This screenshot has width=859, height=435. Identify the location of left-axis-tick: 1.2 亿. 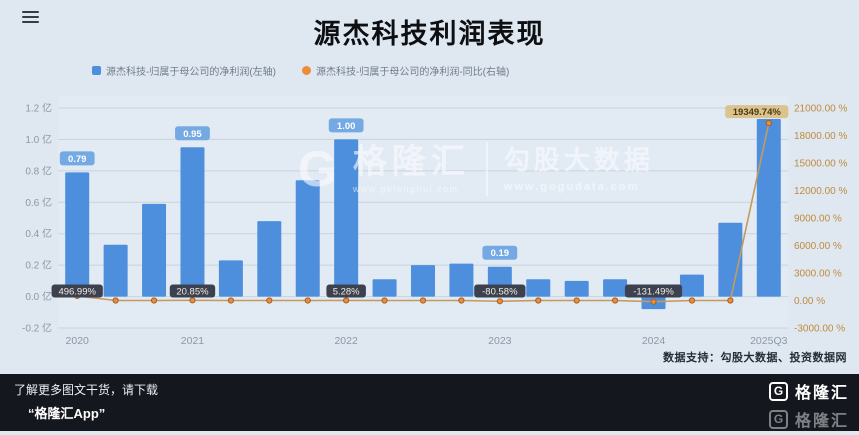
(38, 108).